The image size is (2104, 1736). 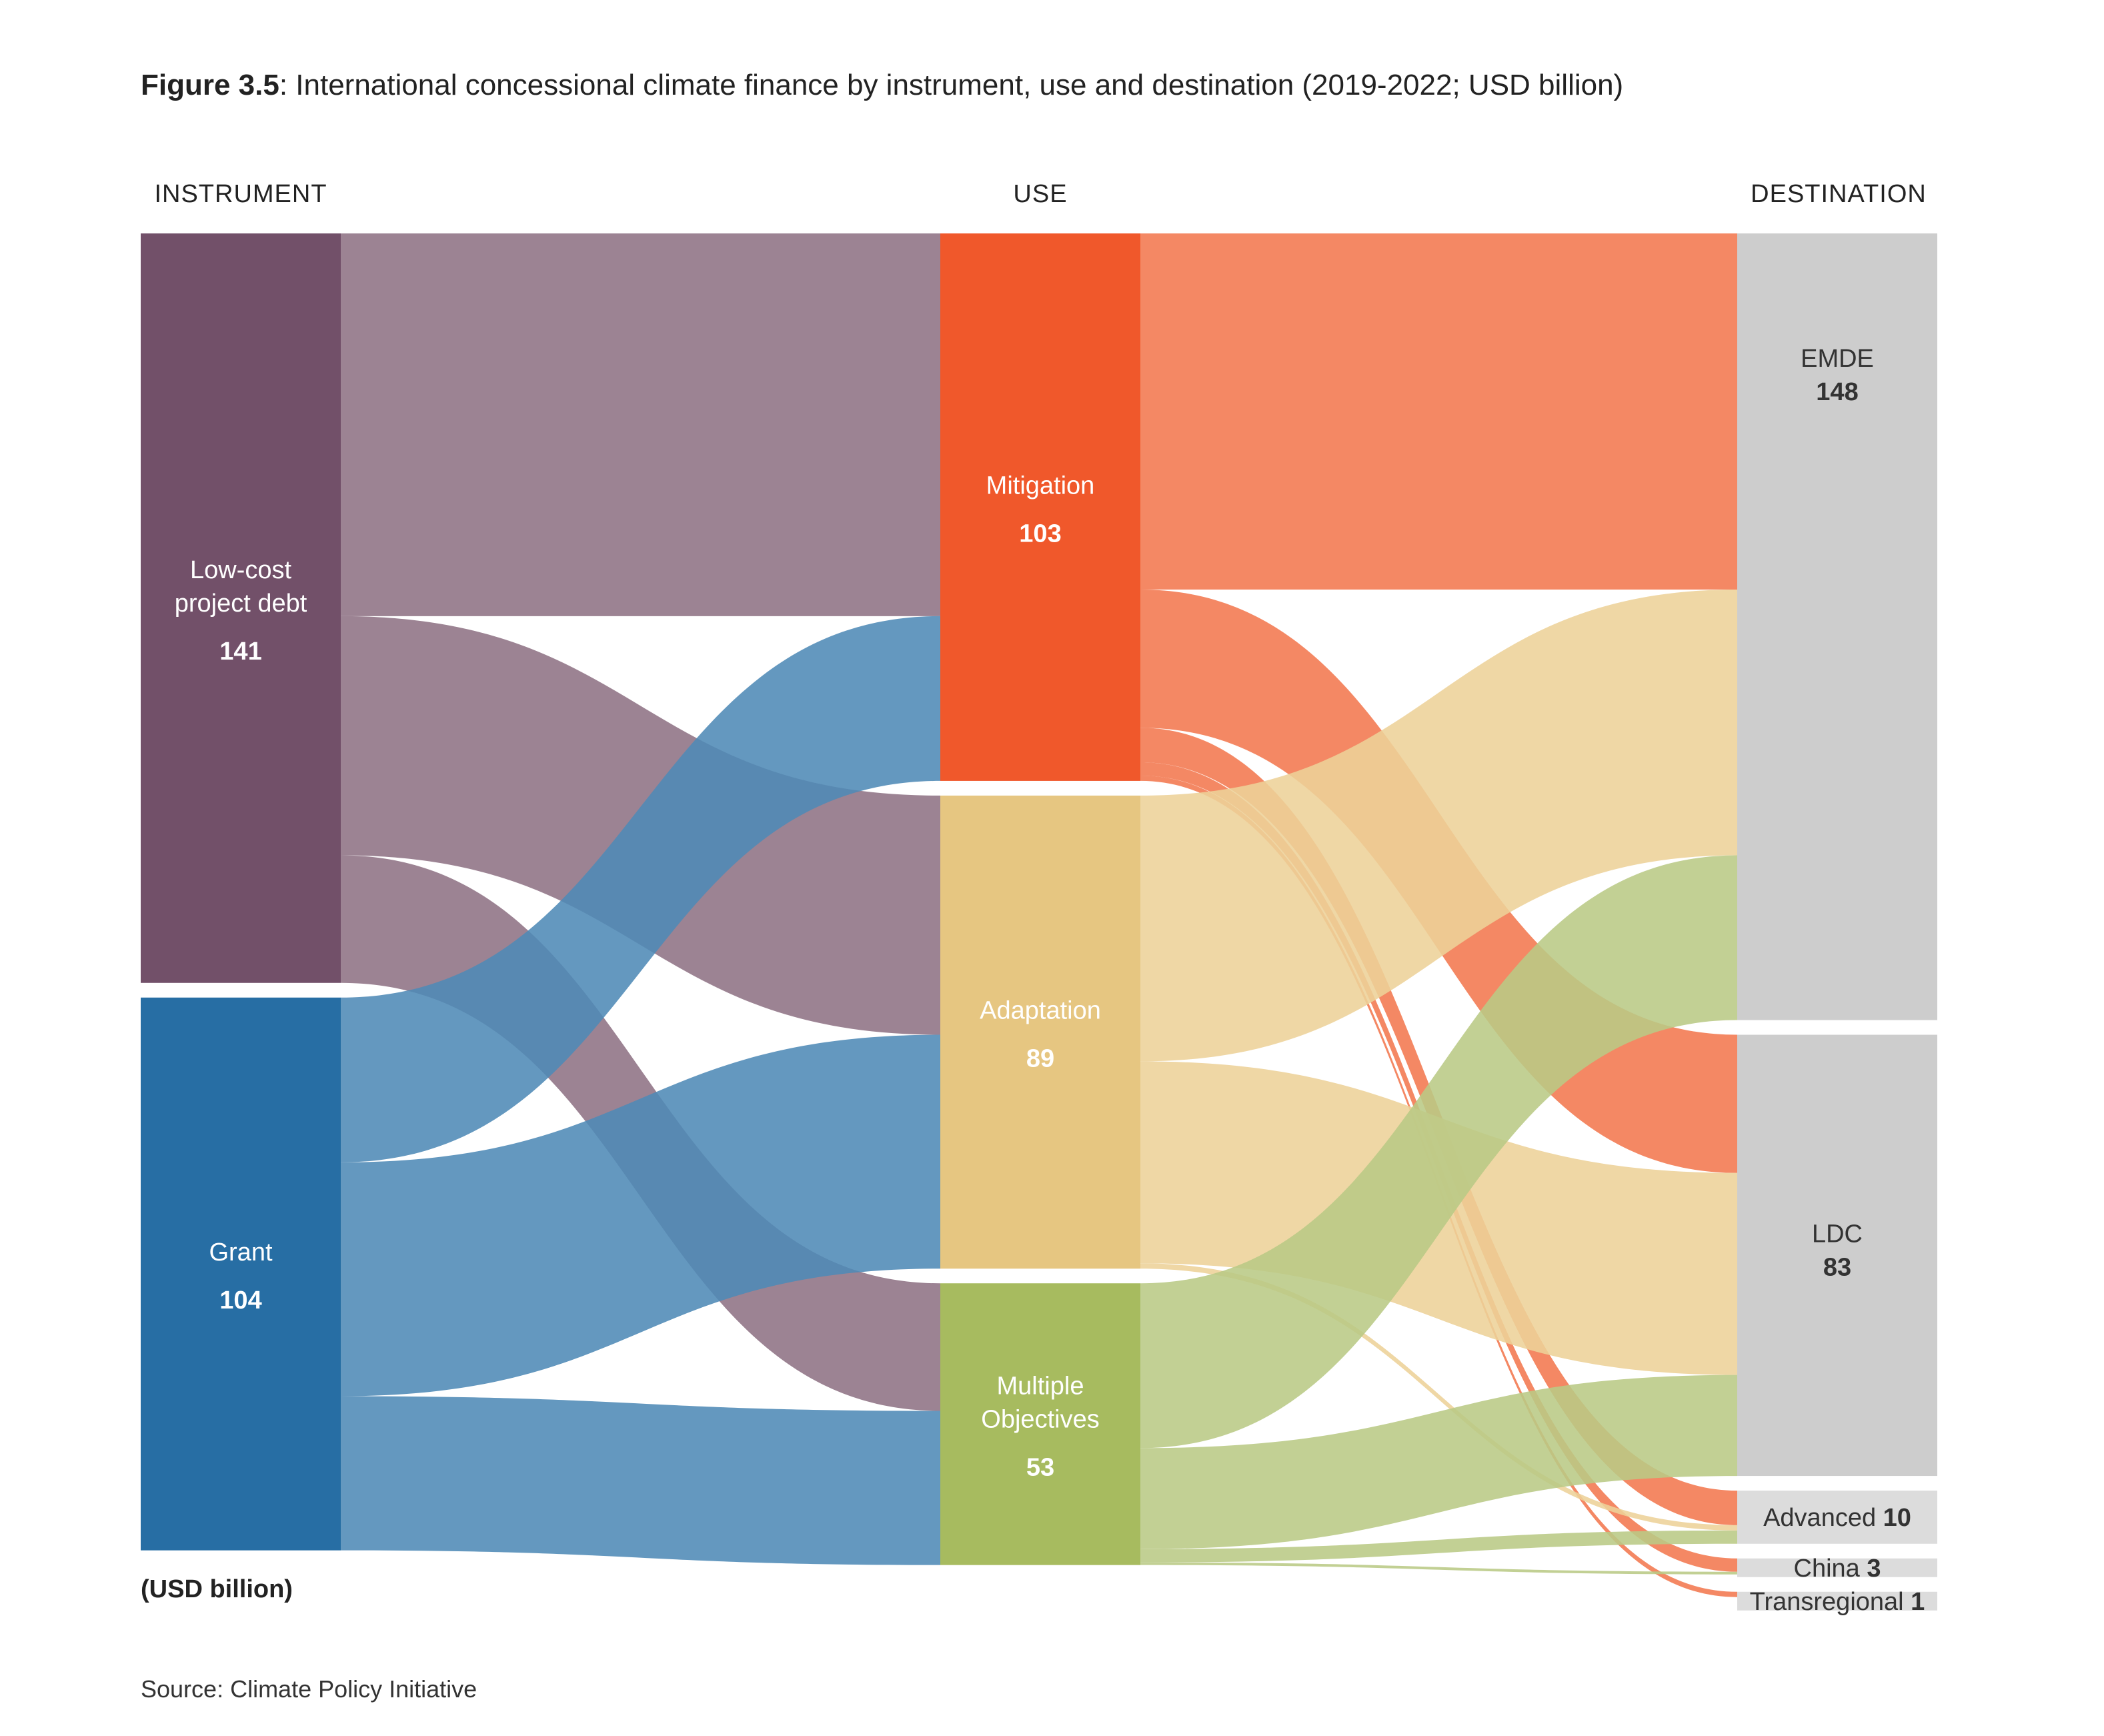 I want to click on node-value-debt: 141, so click(x=240, y=652).